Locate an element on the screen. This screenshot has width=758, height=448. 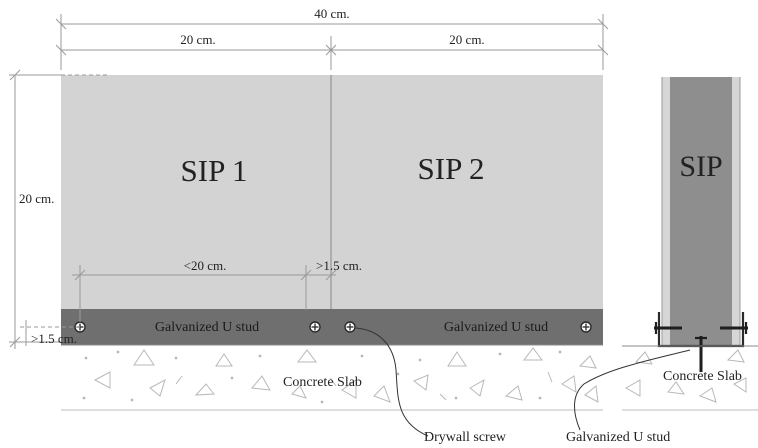
top-dimensions is located at coordinates (332, 42).